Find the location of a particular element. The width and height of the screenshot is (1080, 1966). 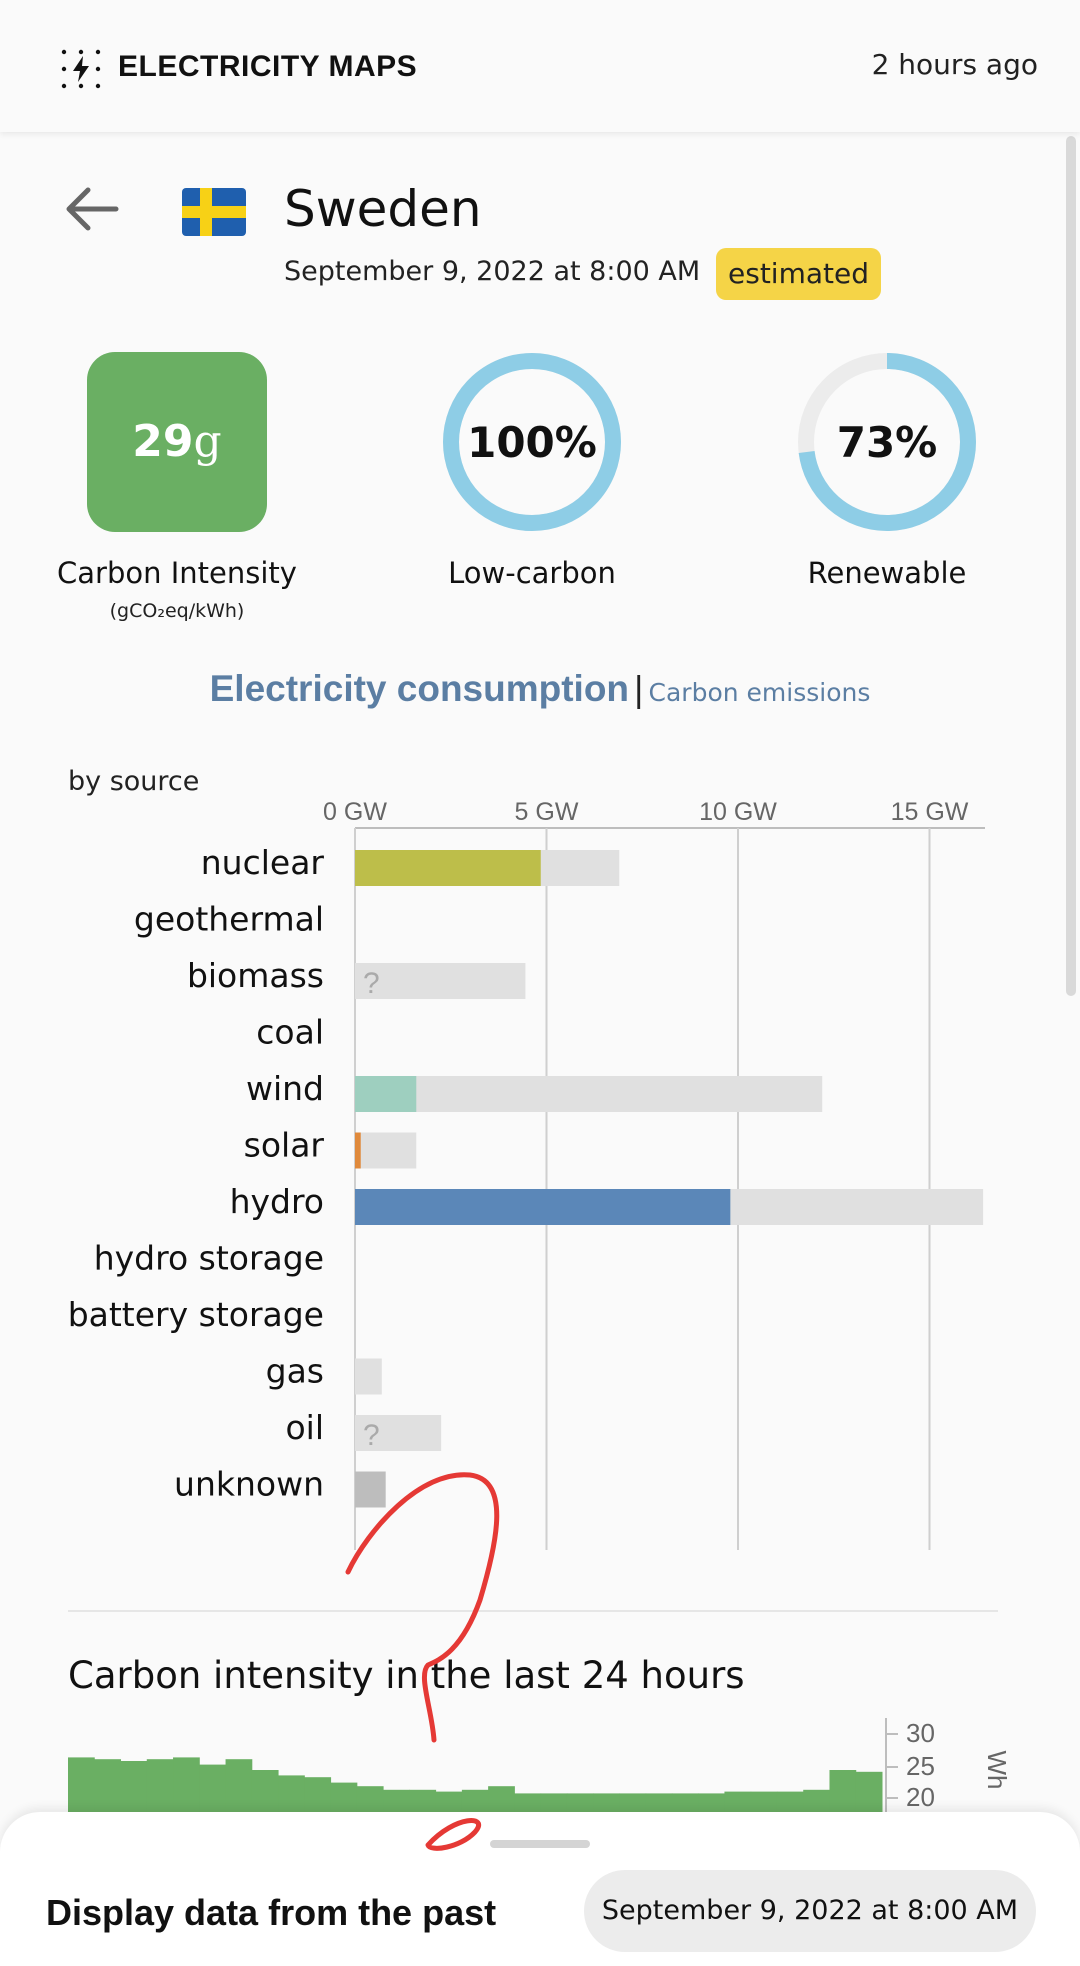

carbon-intensity-box: 29g is located at coordinates (177, 442).